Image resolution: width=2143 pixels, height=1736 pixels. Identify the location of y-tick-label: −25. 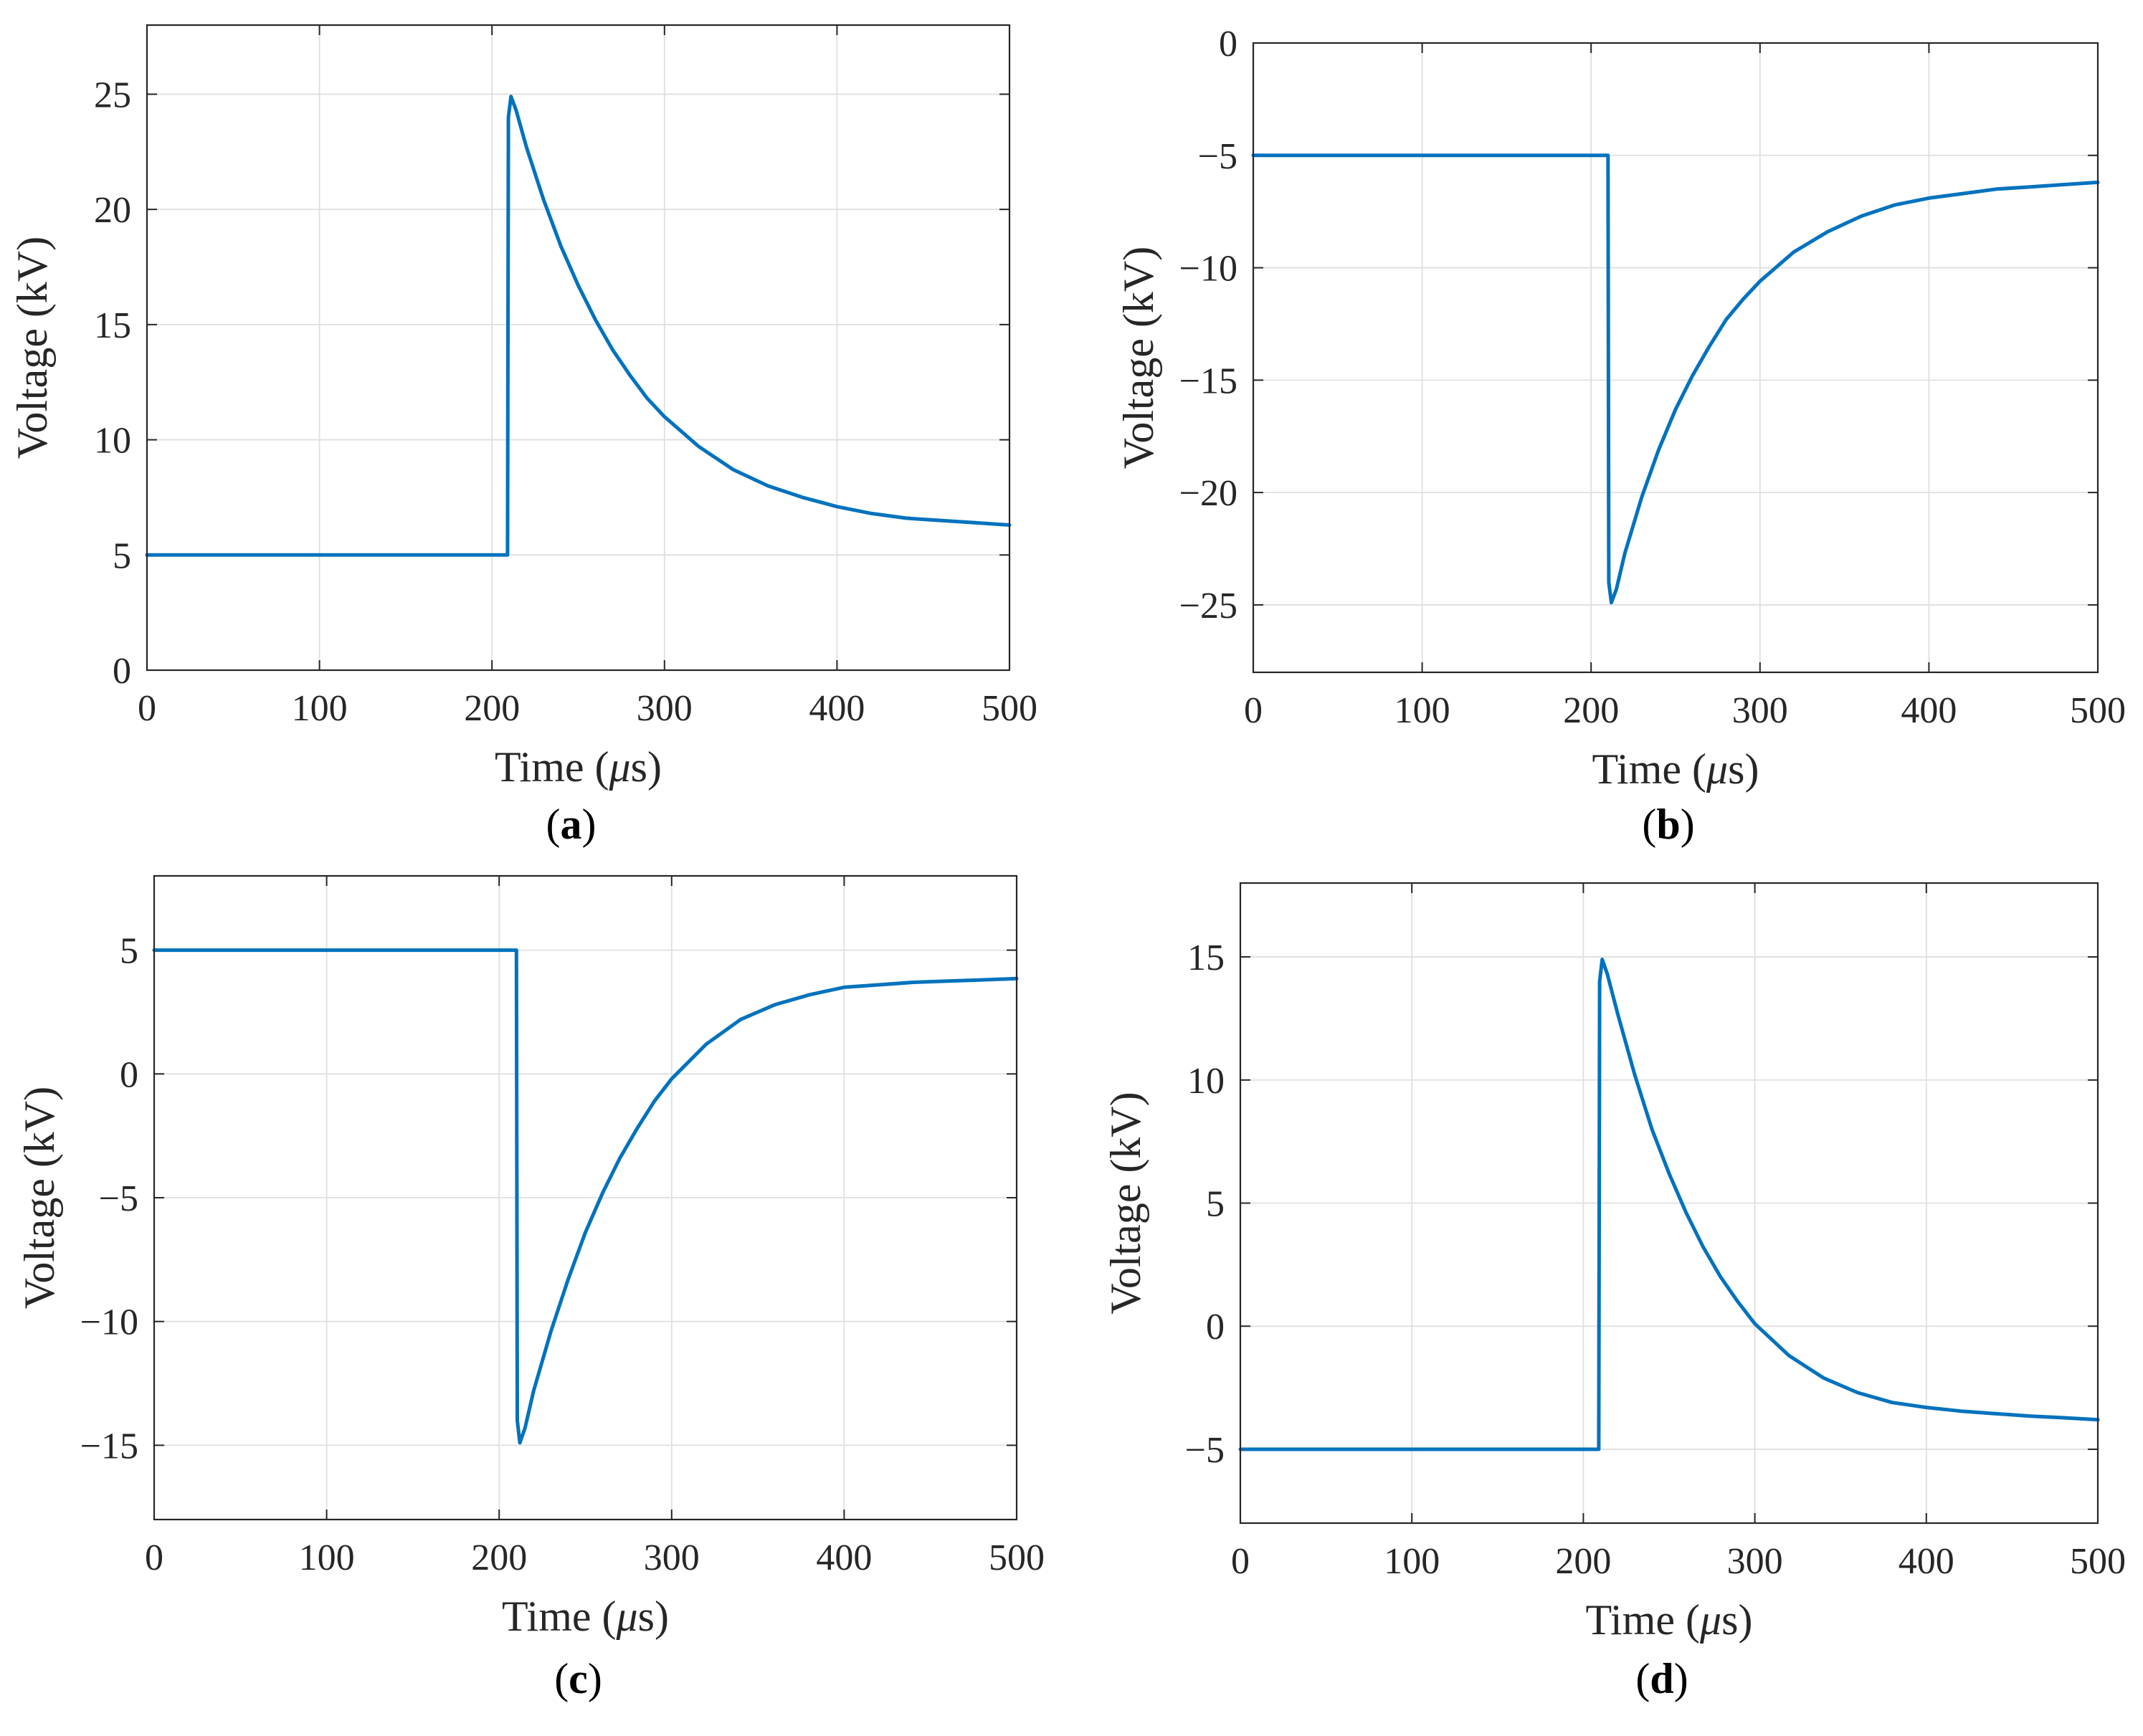
(1208, 606).